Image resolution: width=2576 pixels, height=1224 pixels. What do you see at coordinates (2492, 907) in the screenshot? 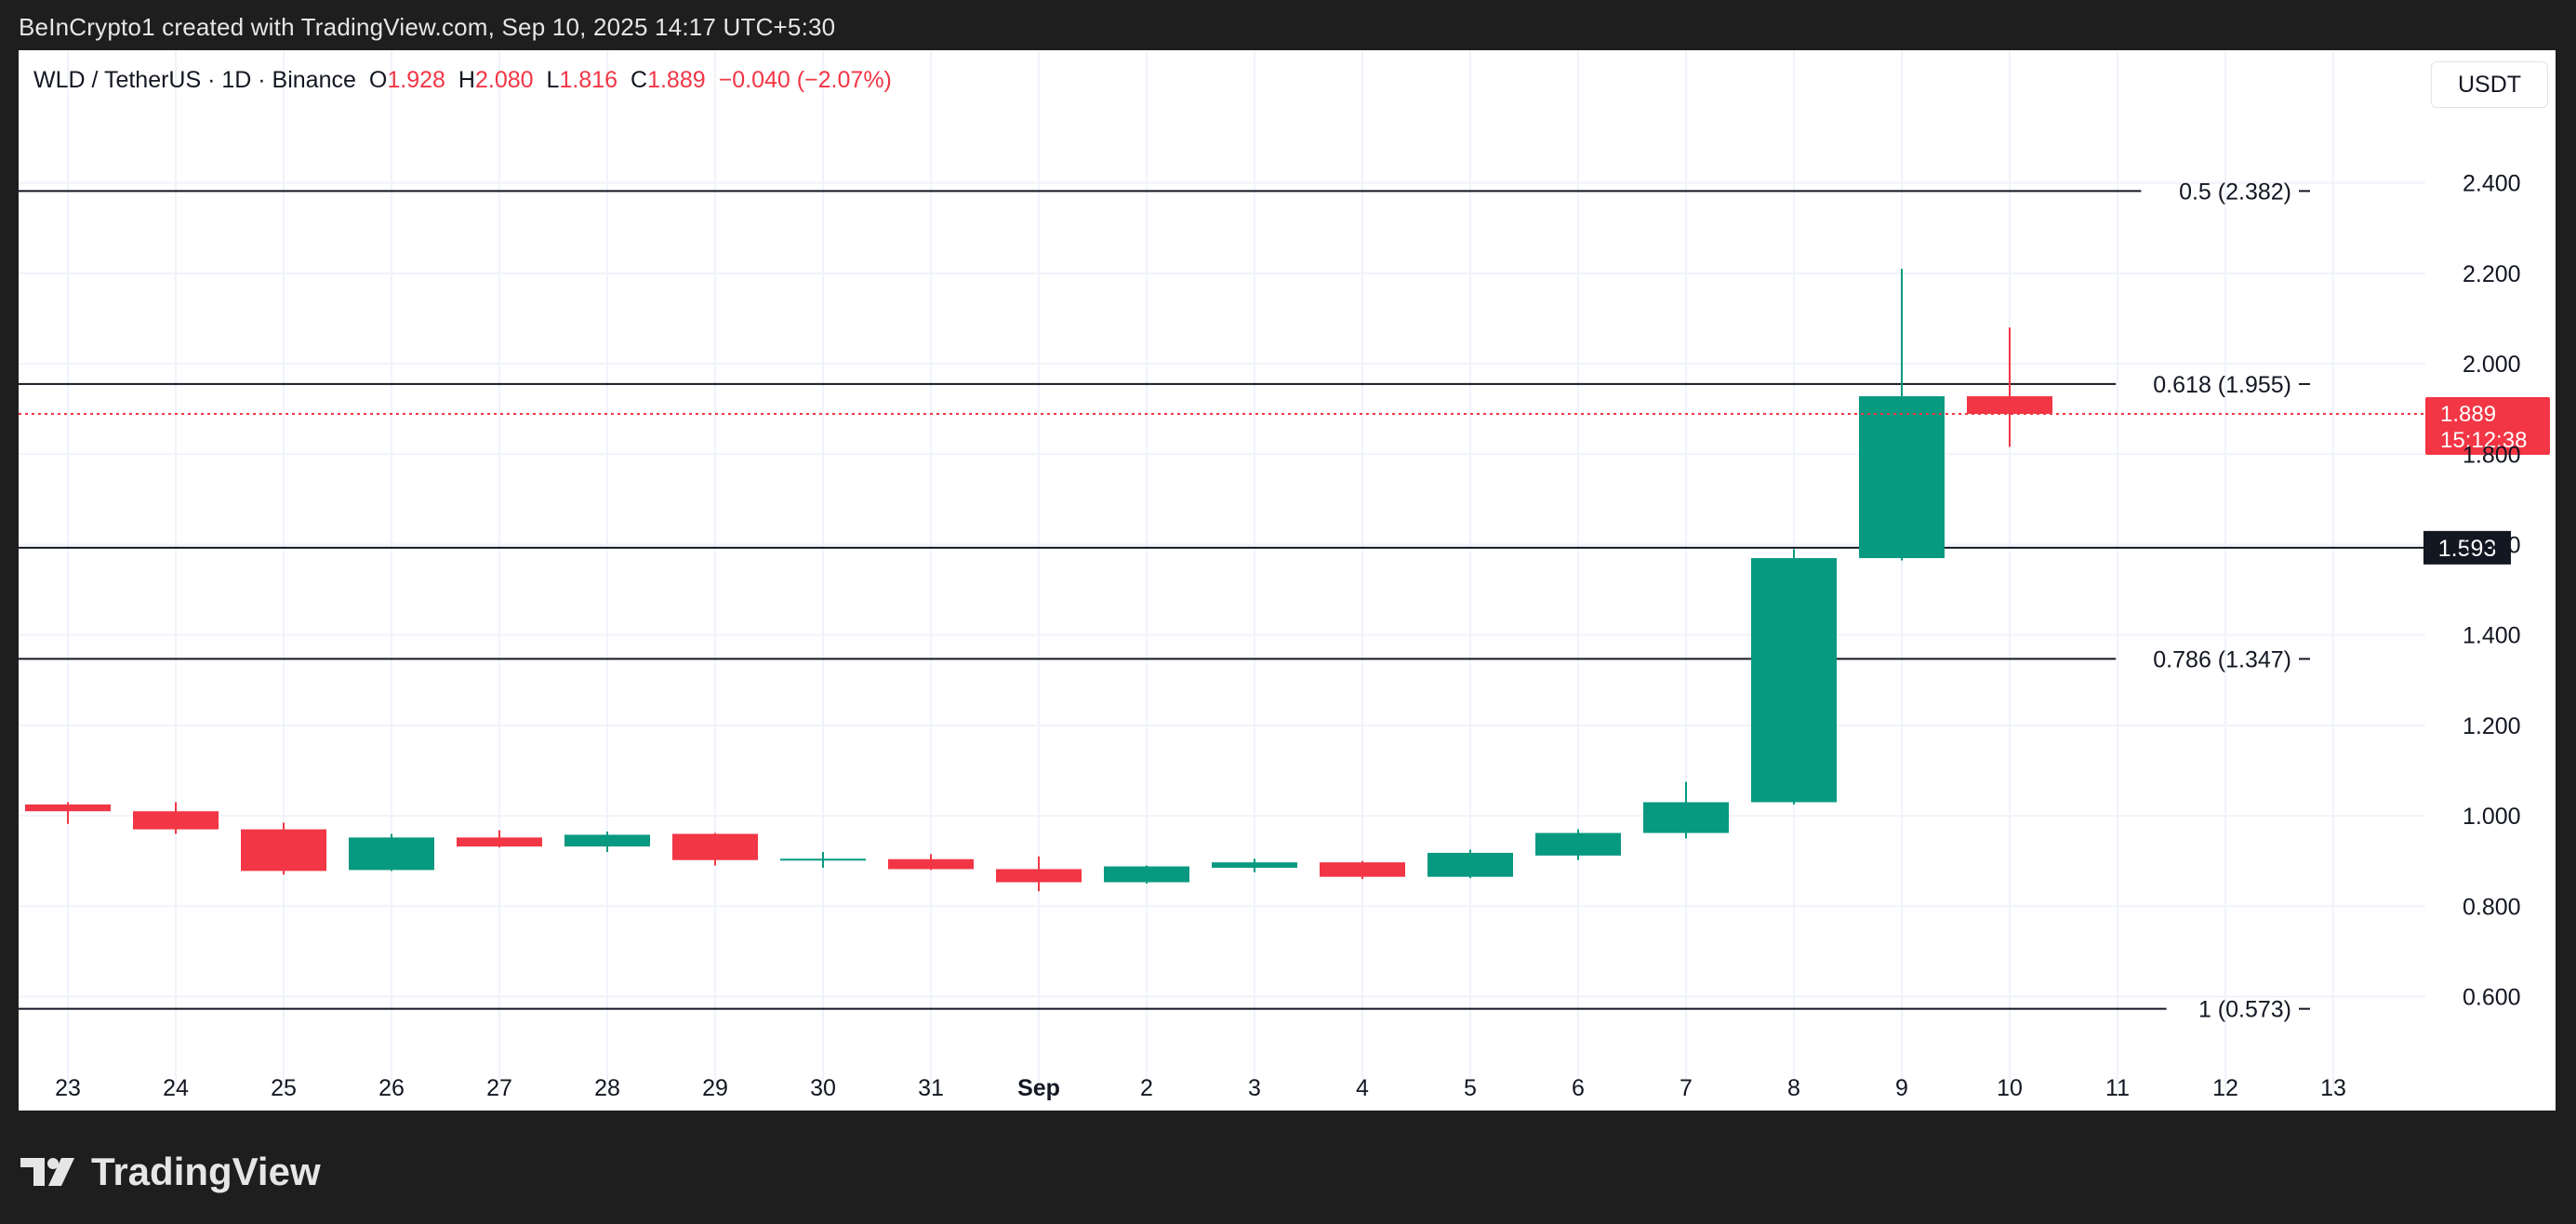
I see `y-axis-tick-label: 0.800` at bounding box center [2492, 907].